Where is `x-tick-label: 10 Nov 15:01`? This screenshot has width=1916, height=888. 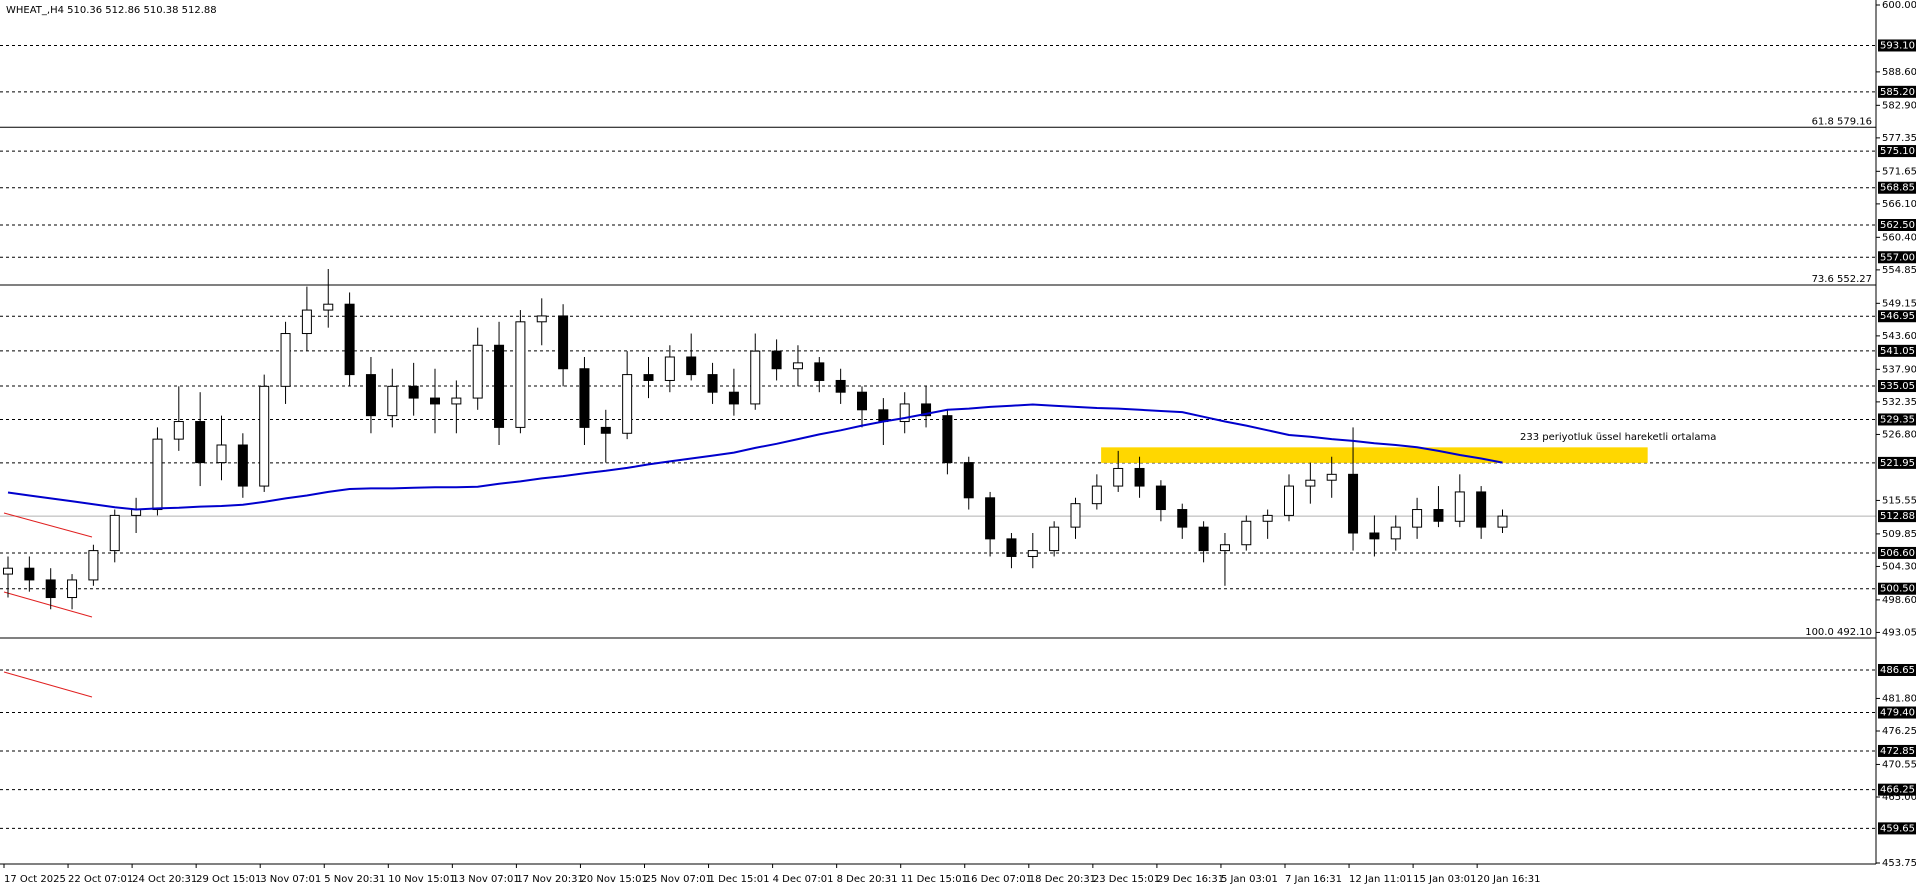 x-tick-label: 10 Nov 15:01 is located at coordinates (421, 879).